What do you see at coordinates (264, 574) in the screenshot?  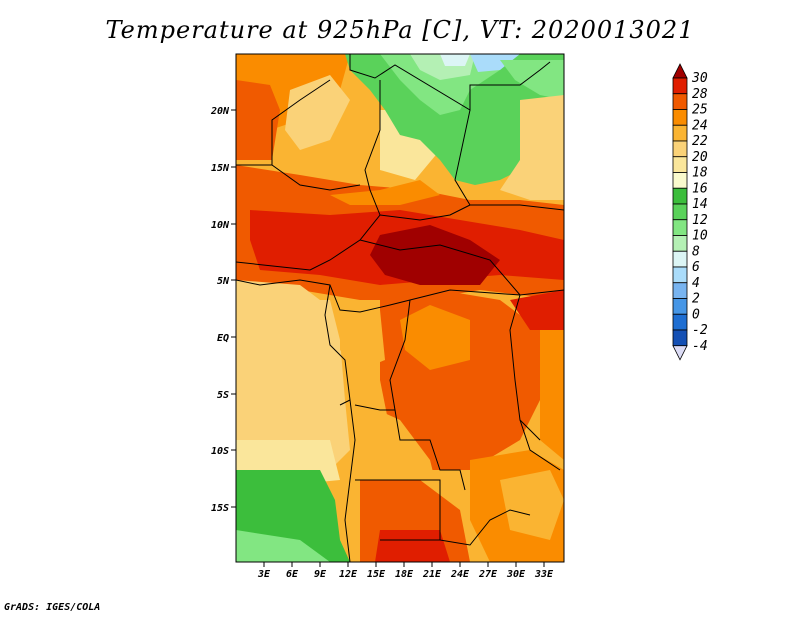 I see `lon-label: 3E` at bounding box center [264, 574].